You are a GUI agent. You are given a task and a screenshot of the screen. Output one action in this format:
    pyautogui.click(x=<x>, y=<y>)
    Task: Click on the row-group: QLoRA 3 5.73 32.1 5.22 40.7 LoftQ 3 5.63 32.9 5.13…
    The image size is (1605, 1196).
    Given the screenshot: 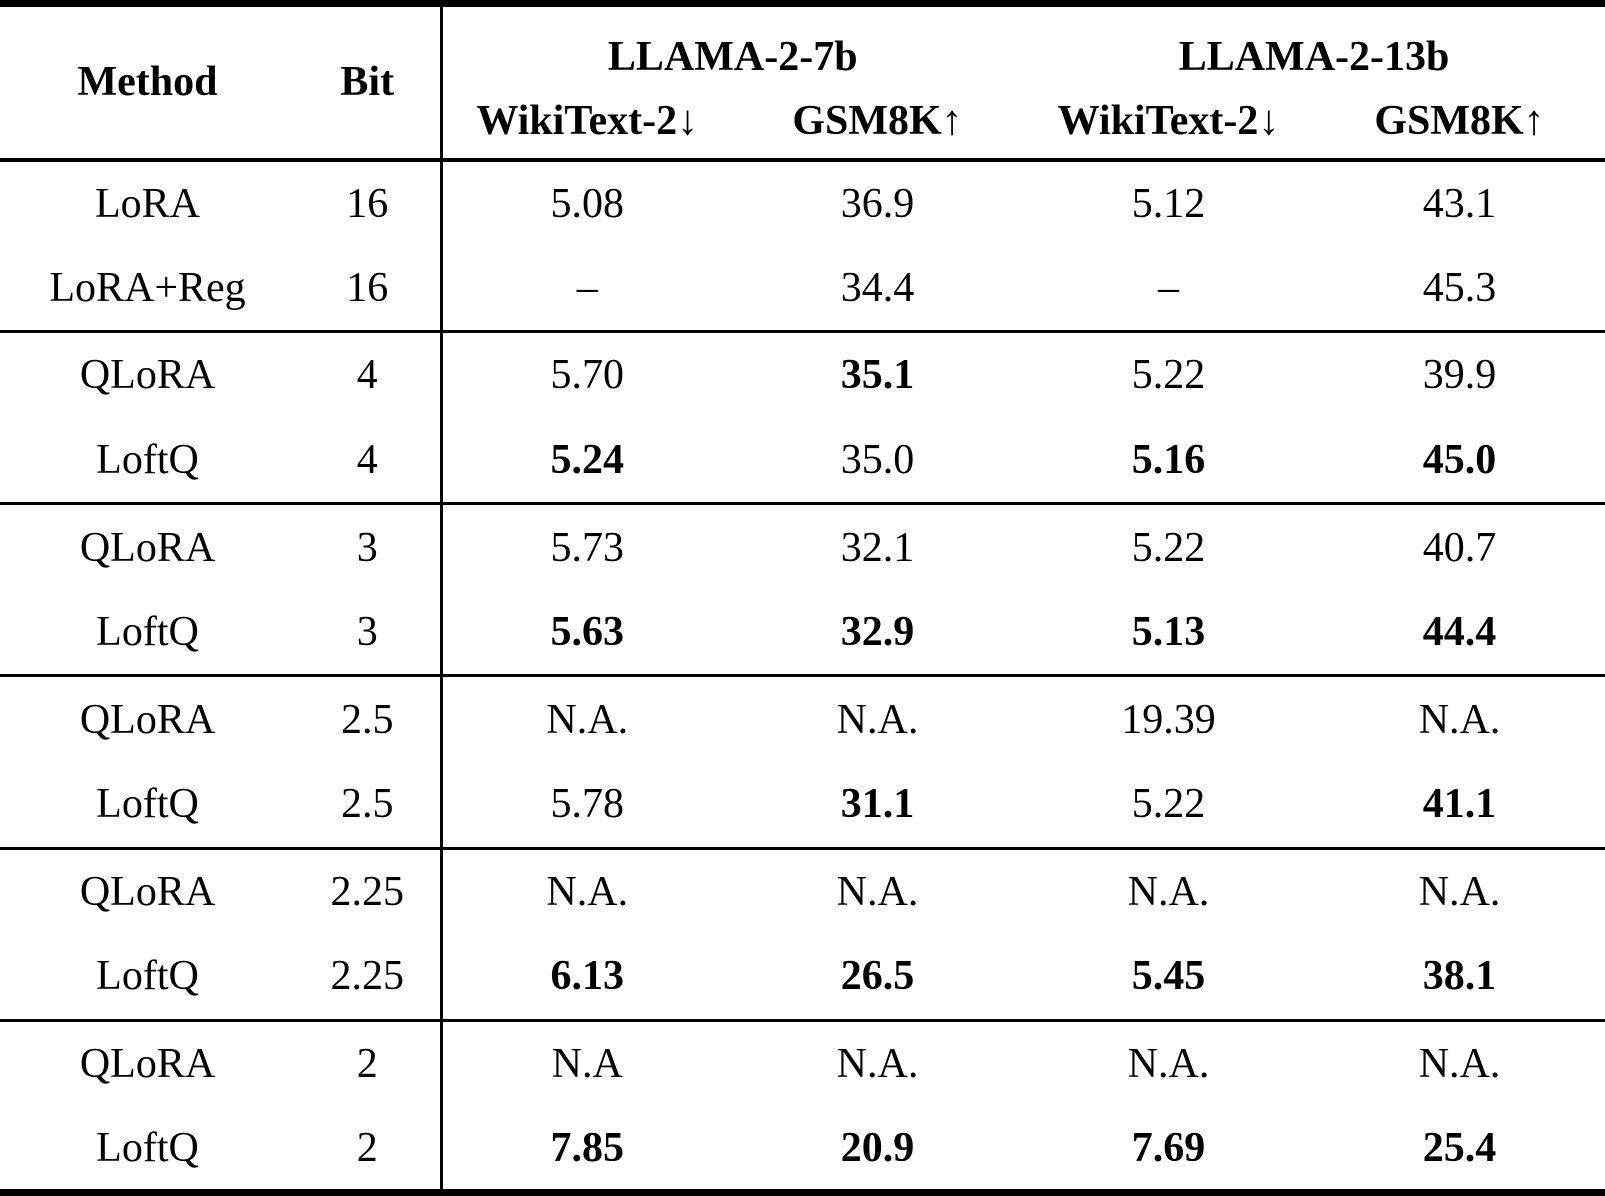 What is the action you would take?
    pyautogui.click(x=802, y=589)
    